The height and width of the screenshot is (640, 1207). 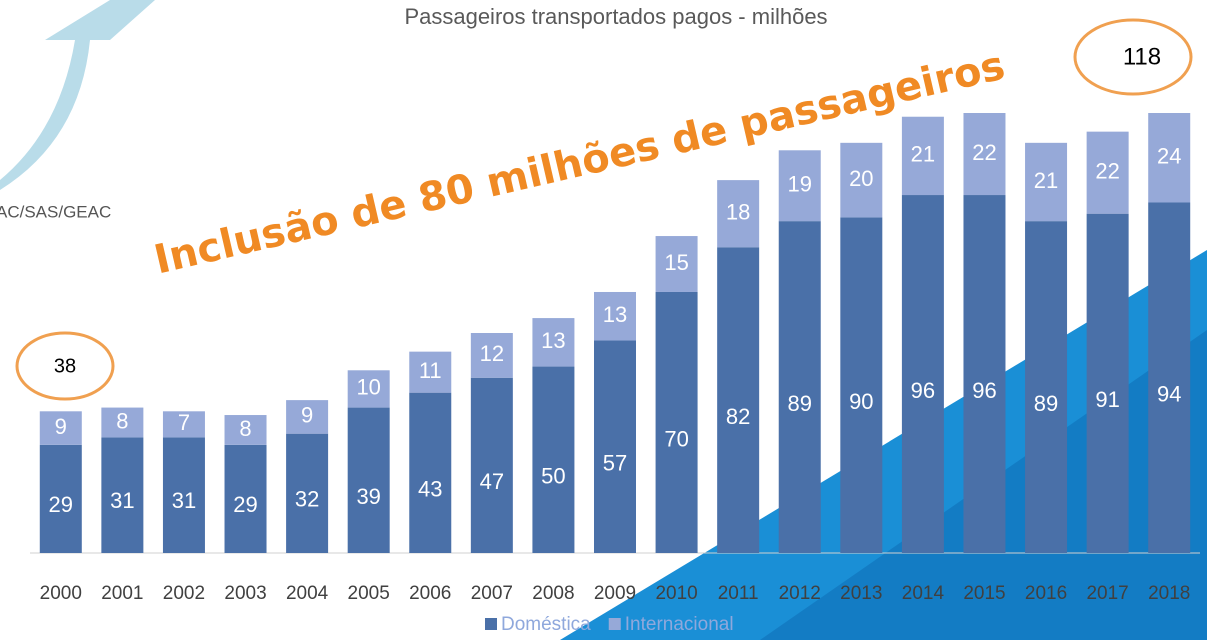 I want to click on value-label: 43, so click(x=430, y=489).